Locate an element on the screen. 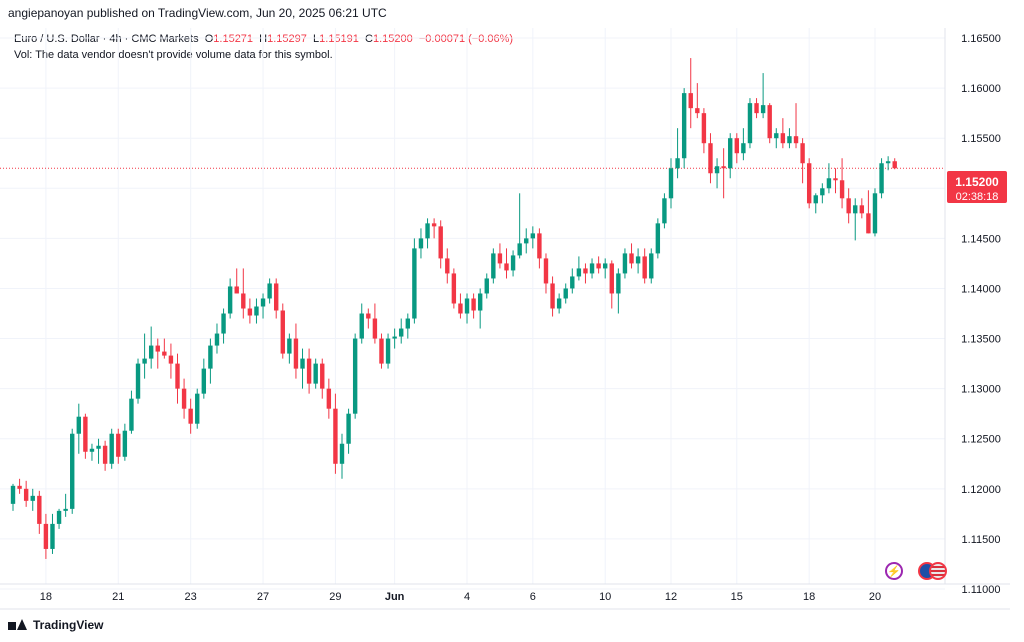  time-tick-label: 10 is located at coordinates (605, 597).